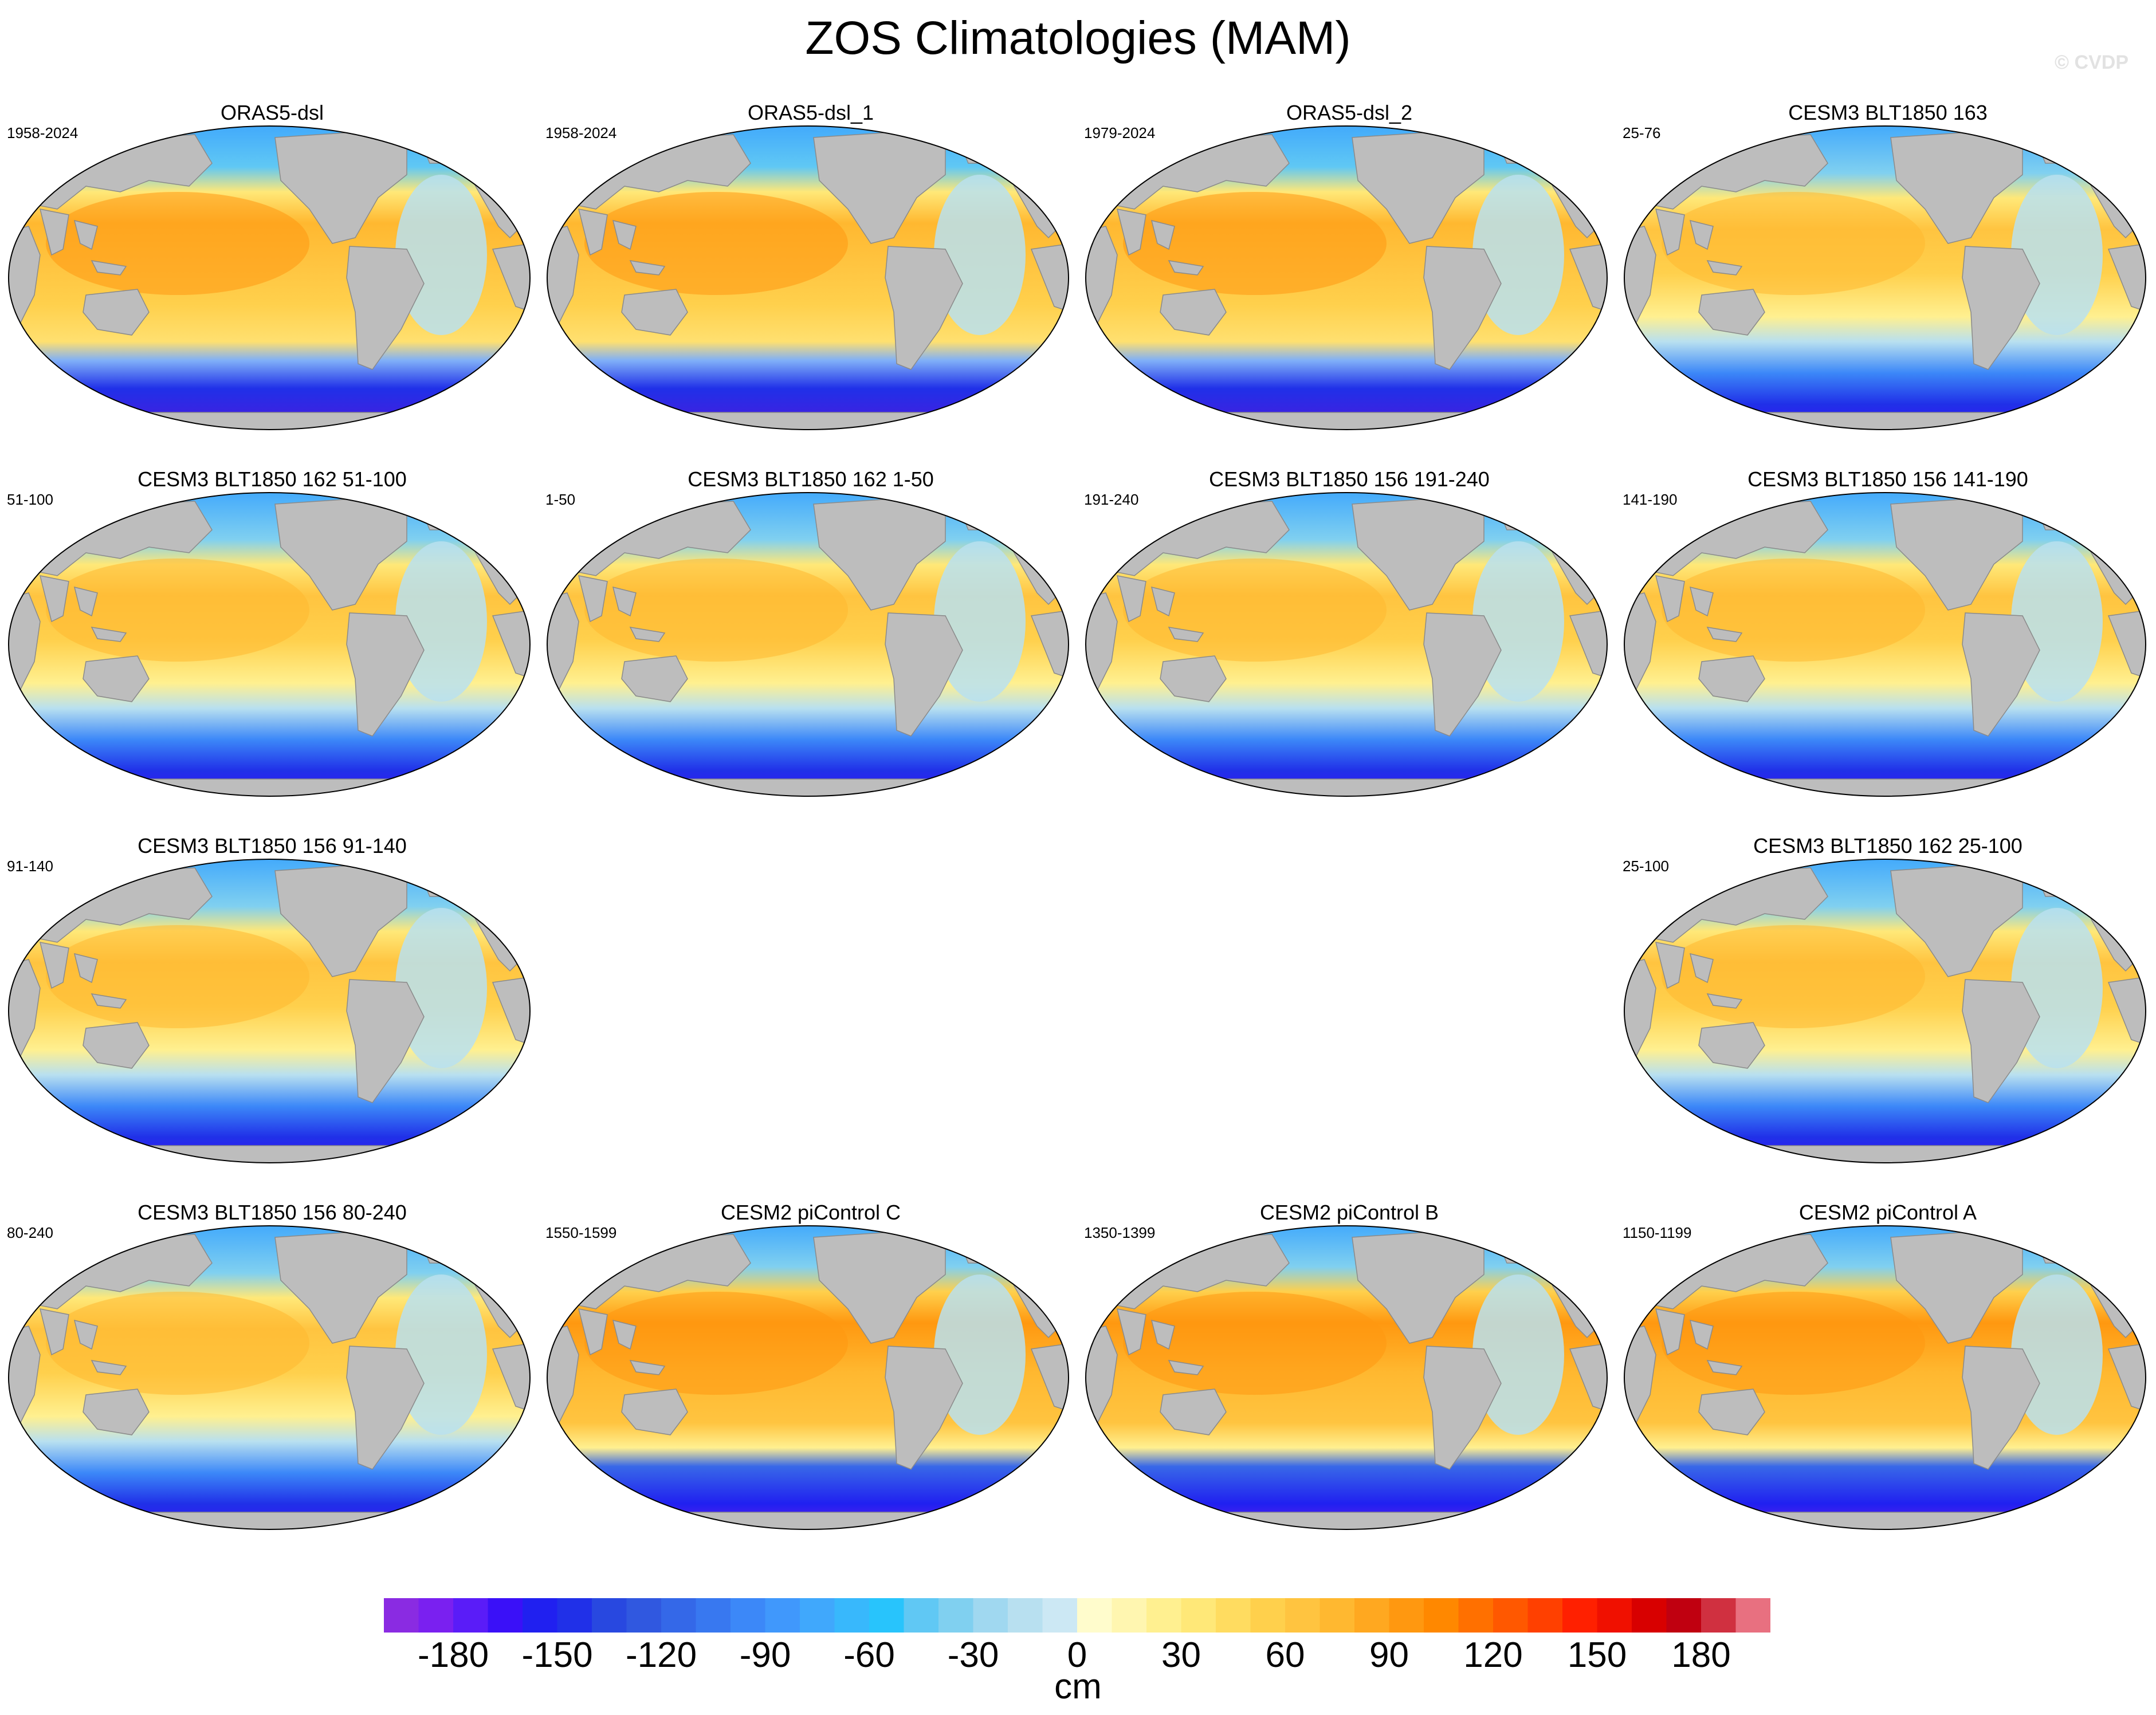 This screenshot has width=2156, height=1715. What do you see at coordinates (1120, 132) in the screenshot?
I see `panel-years: 1979-2024` at bounding box center [1120, 132].